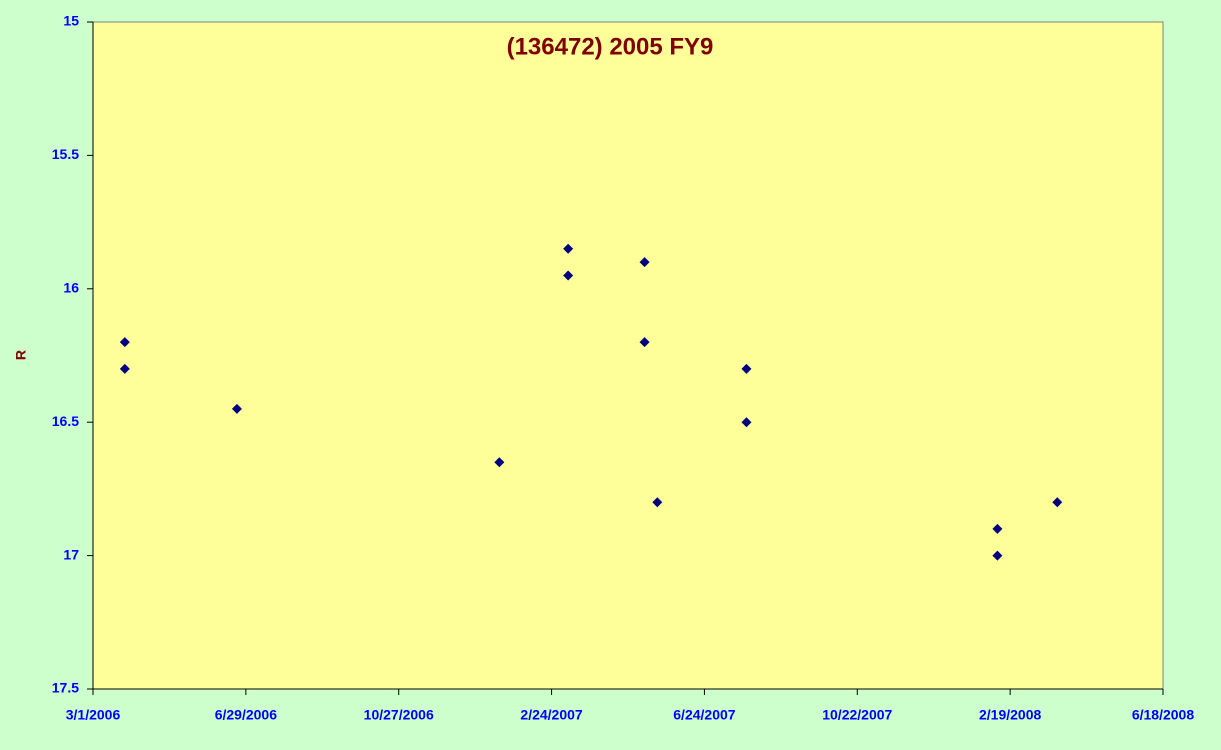 This screenshot has width=1221, height=750. What do you see at coordinates (65, 421) in the screenshot?
I see `y-tick-label: 16.5` at bounding box center [65, 421].